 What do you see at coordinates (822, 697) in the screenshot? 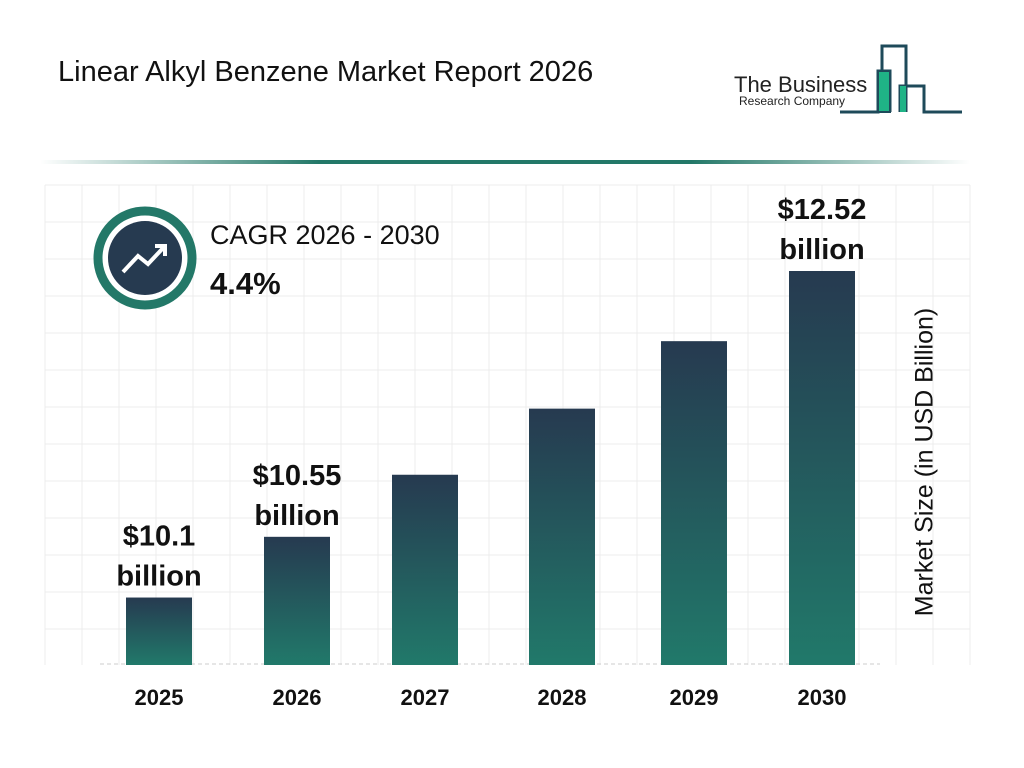
I see `x-tick-label: 2030` at bounding box center [822, 697].